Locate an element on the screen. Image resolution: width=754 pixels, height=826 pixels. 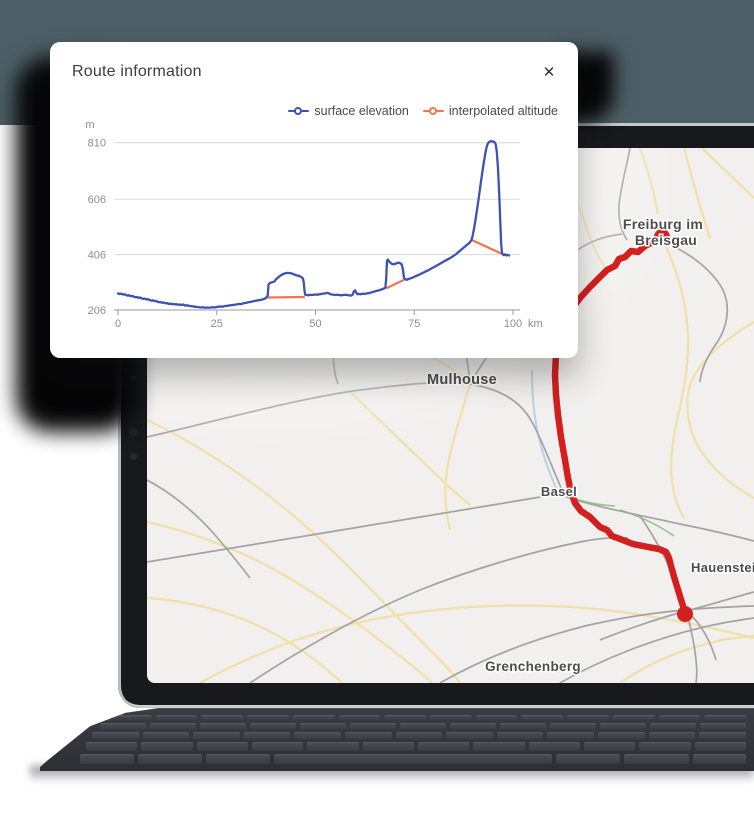
route-line is located at coordinates (620, 425).